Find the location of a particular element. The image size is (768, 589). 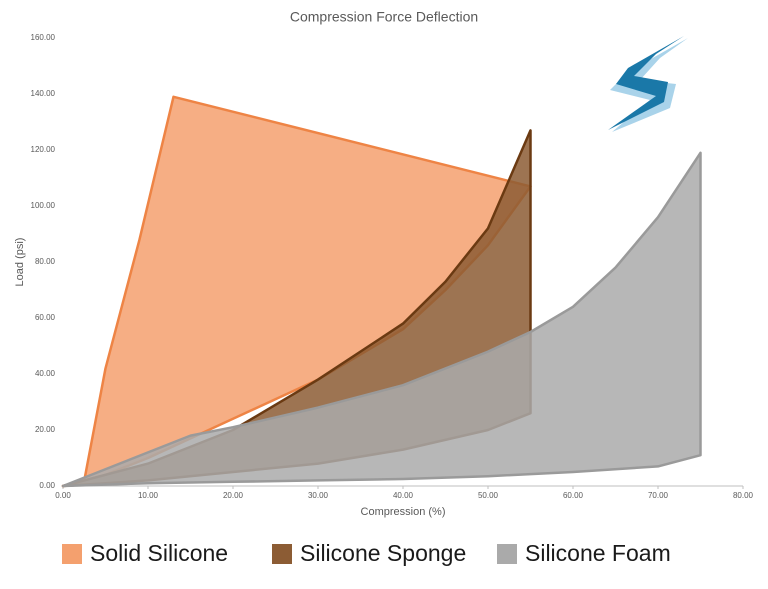

x-tick-label: 0.00 is located at coordinates (63, 495).